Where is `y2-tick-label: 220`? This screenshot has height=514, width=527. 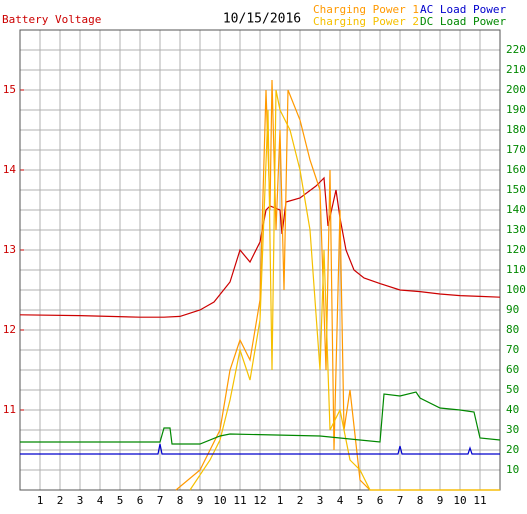
y2-tick-label: 220 is located at coordinates (516, 49).